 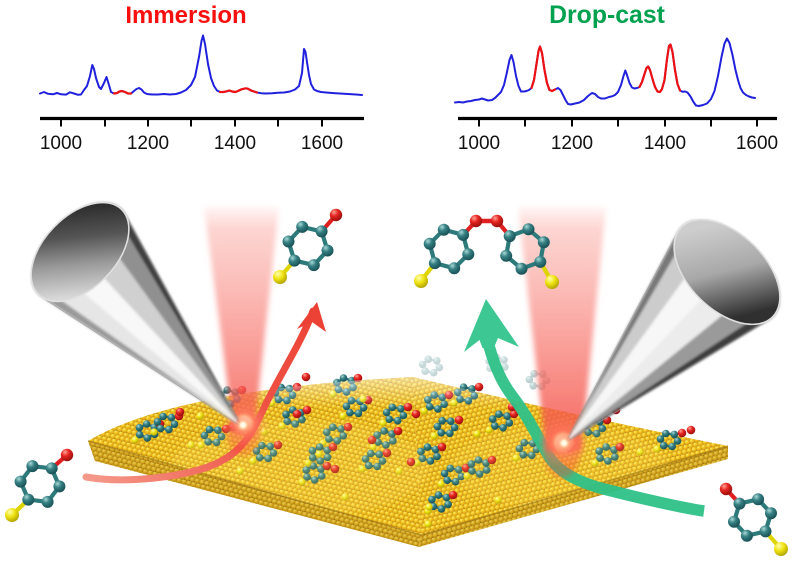 I want to click on svg-text: Immersion, so click(x=185, y=15).